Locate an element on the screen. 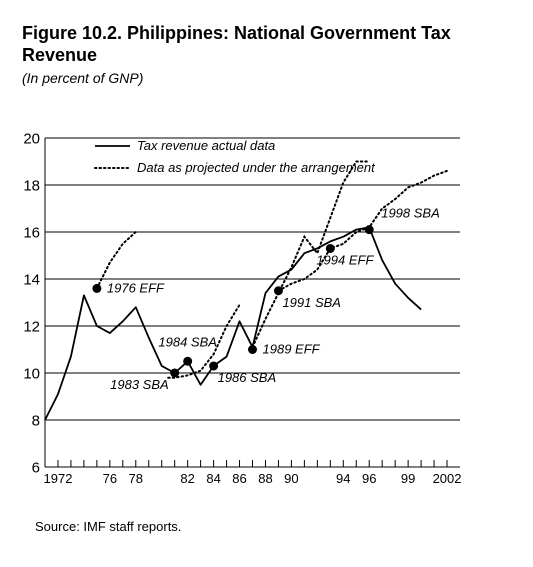 Image resolution: width=533 pixels, height=567 pixels. program-label-1976-eff: 1976 EFF is located at coordinates (136, 287).